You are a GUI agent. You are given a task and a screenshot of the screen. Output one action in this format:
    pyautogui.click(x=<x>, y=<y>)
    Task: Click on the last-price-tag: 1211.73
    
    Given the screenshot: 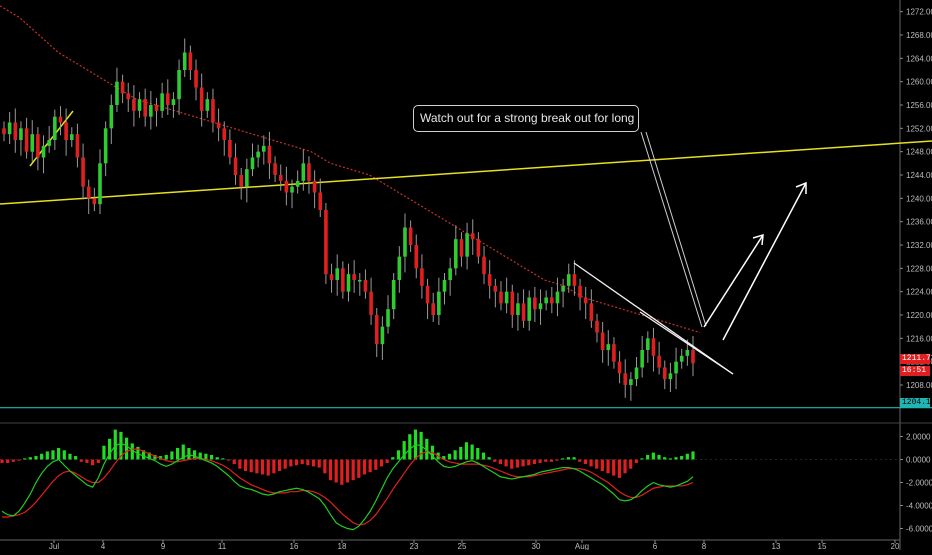 What is the action you would take?
    pyautogui.click(x=916, y=359)
    